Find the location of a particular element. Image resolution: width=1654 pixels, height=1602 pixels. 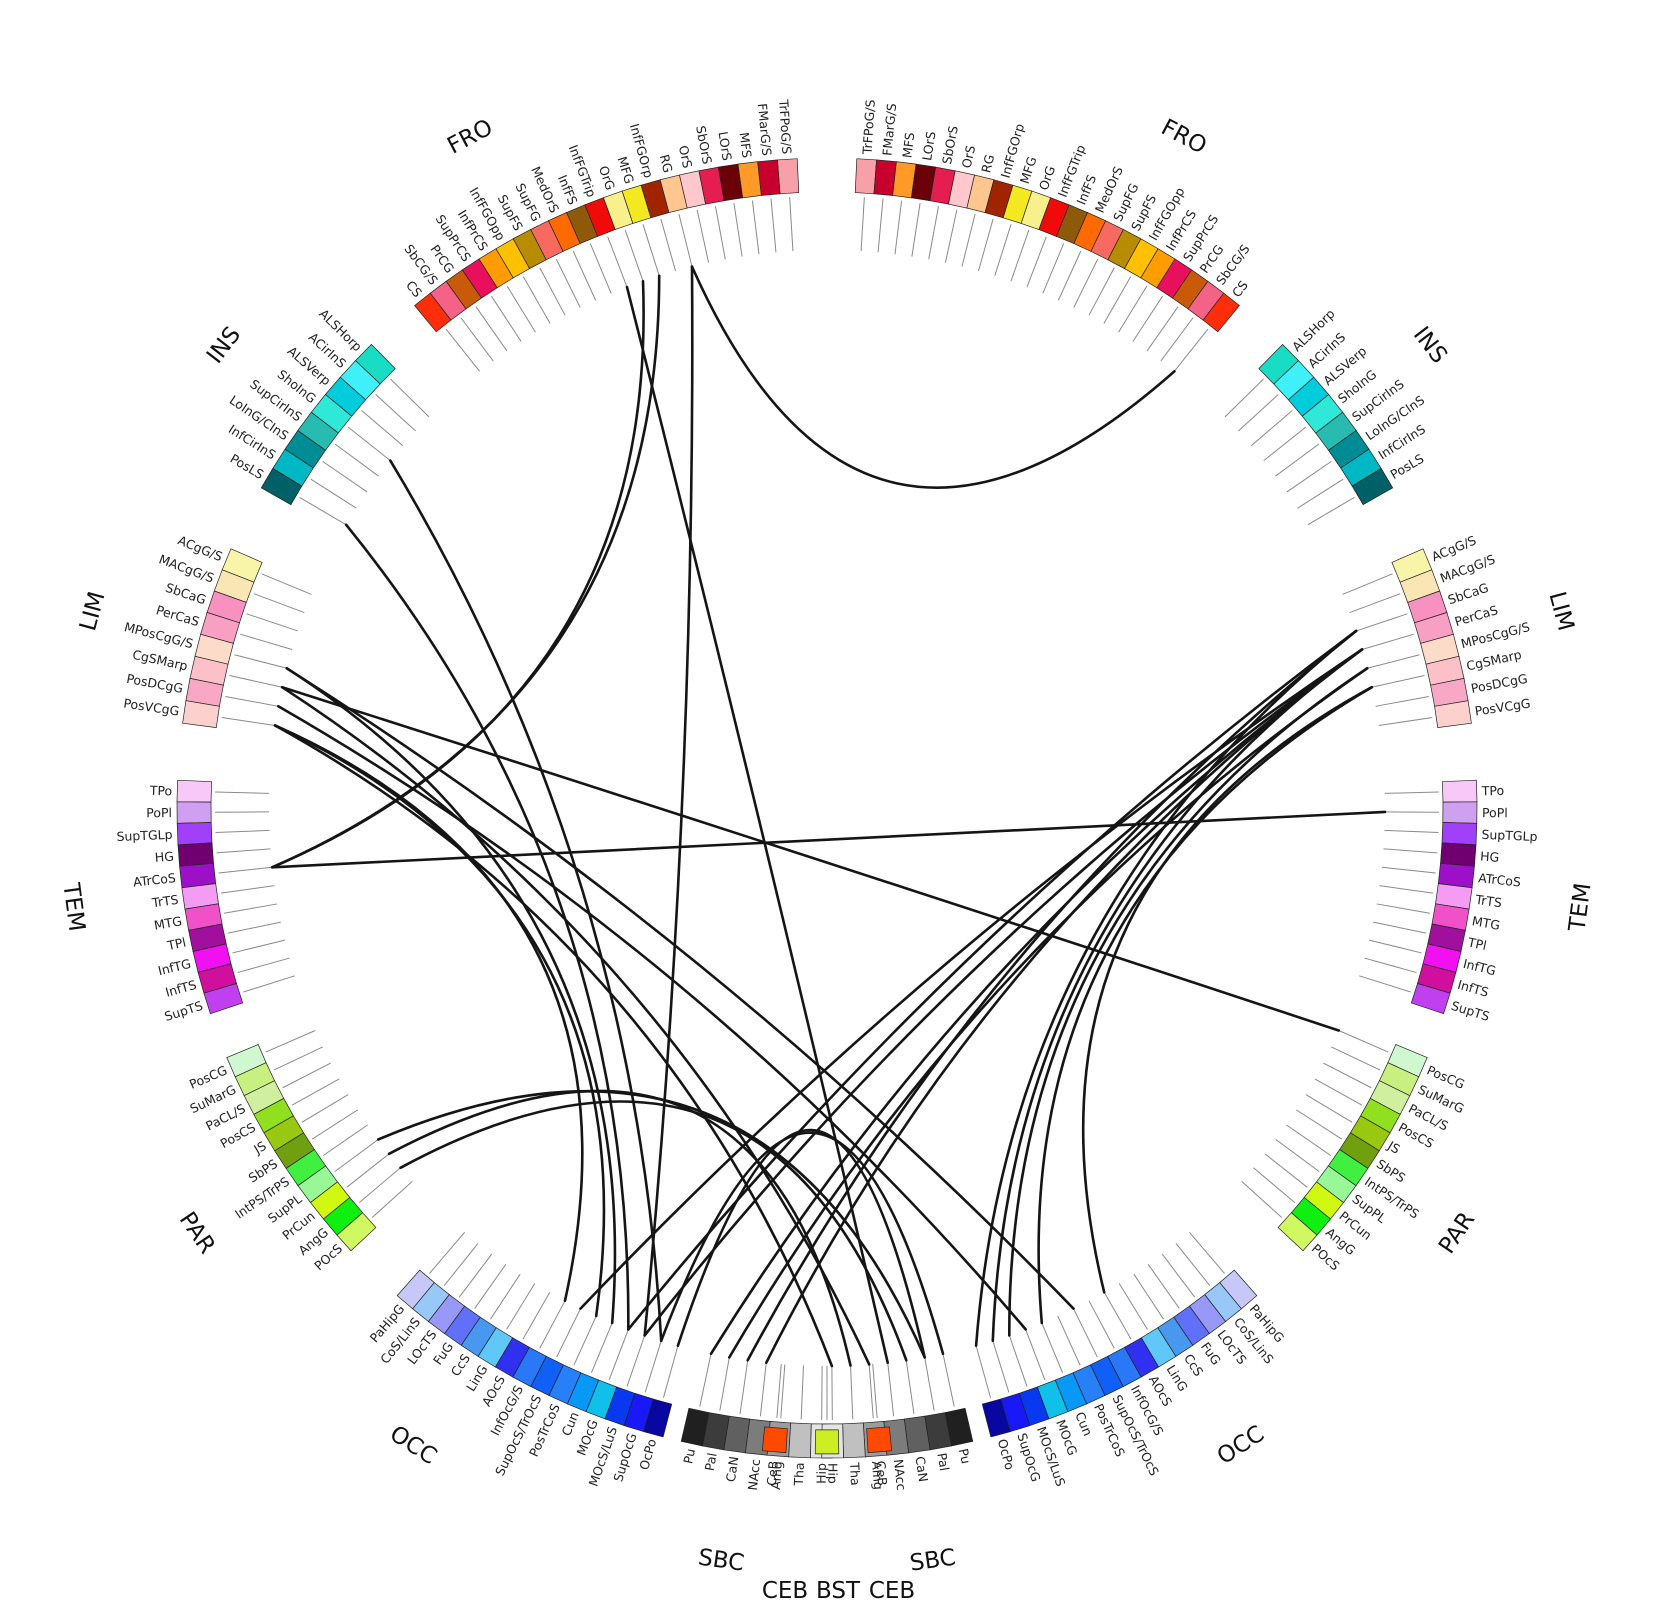

tick-r-prcg is located at coordinates (1162, 329).